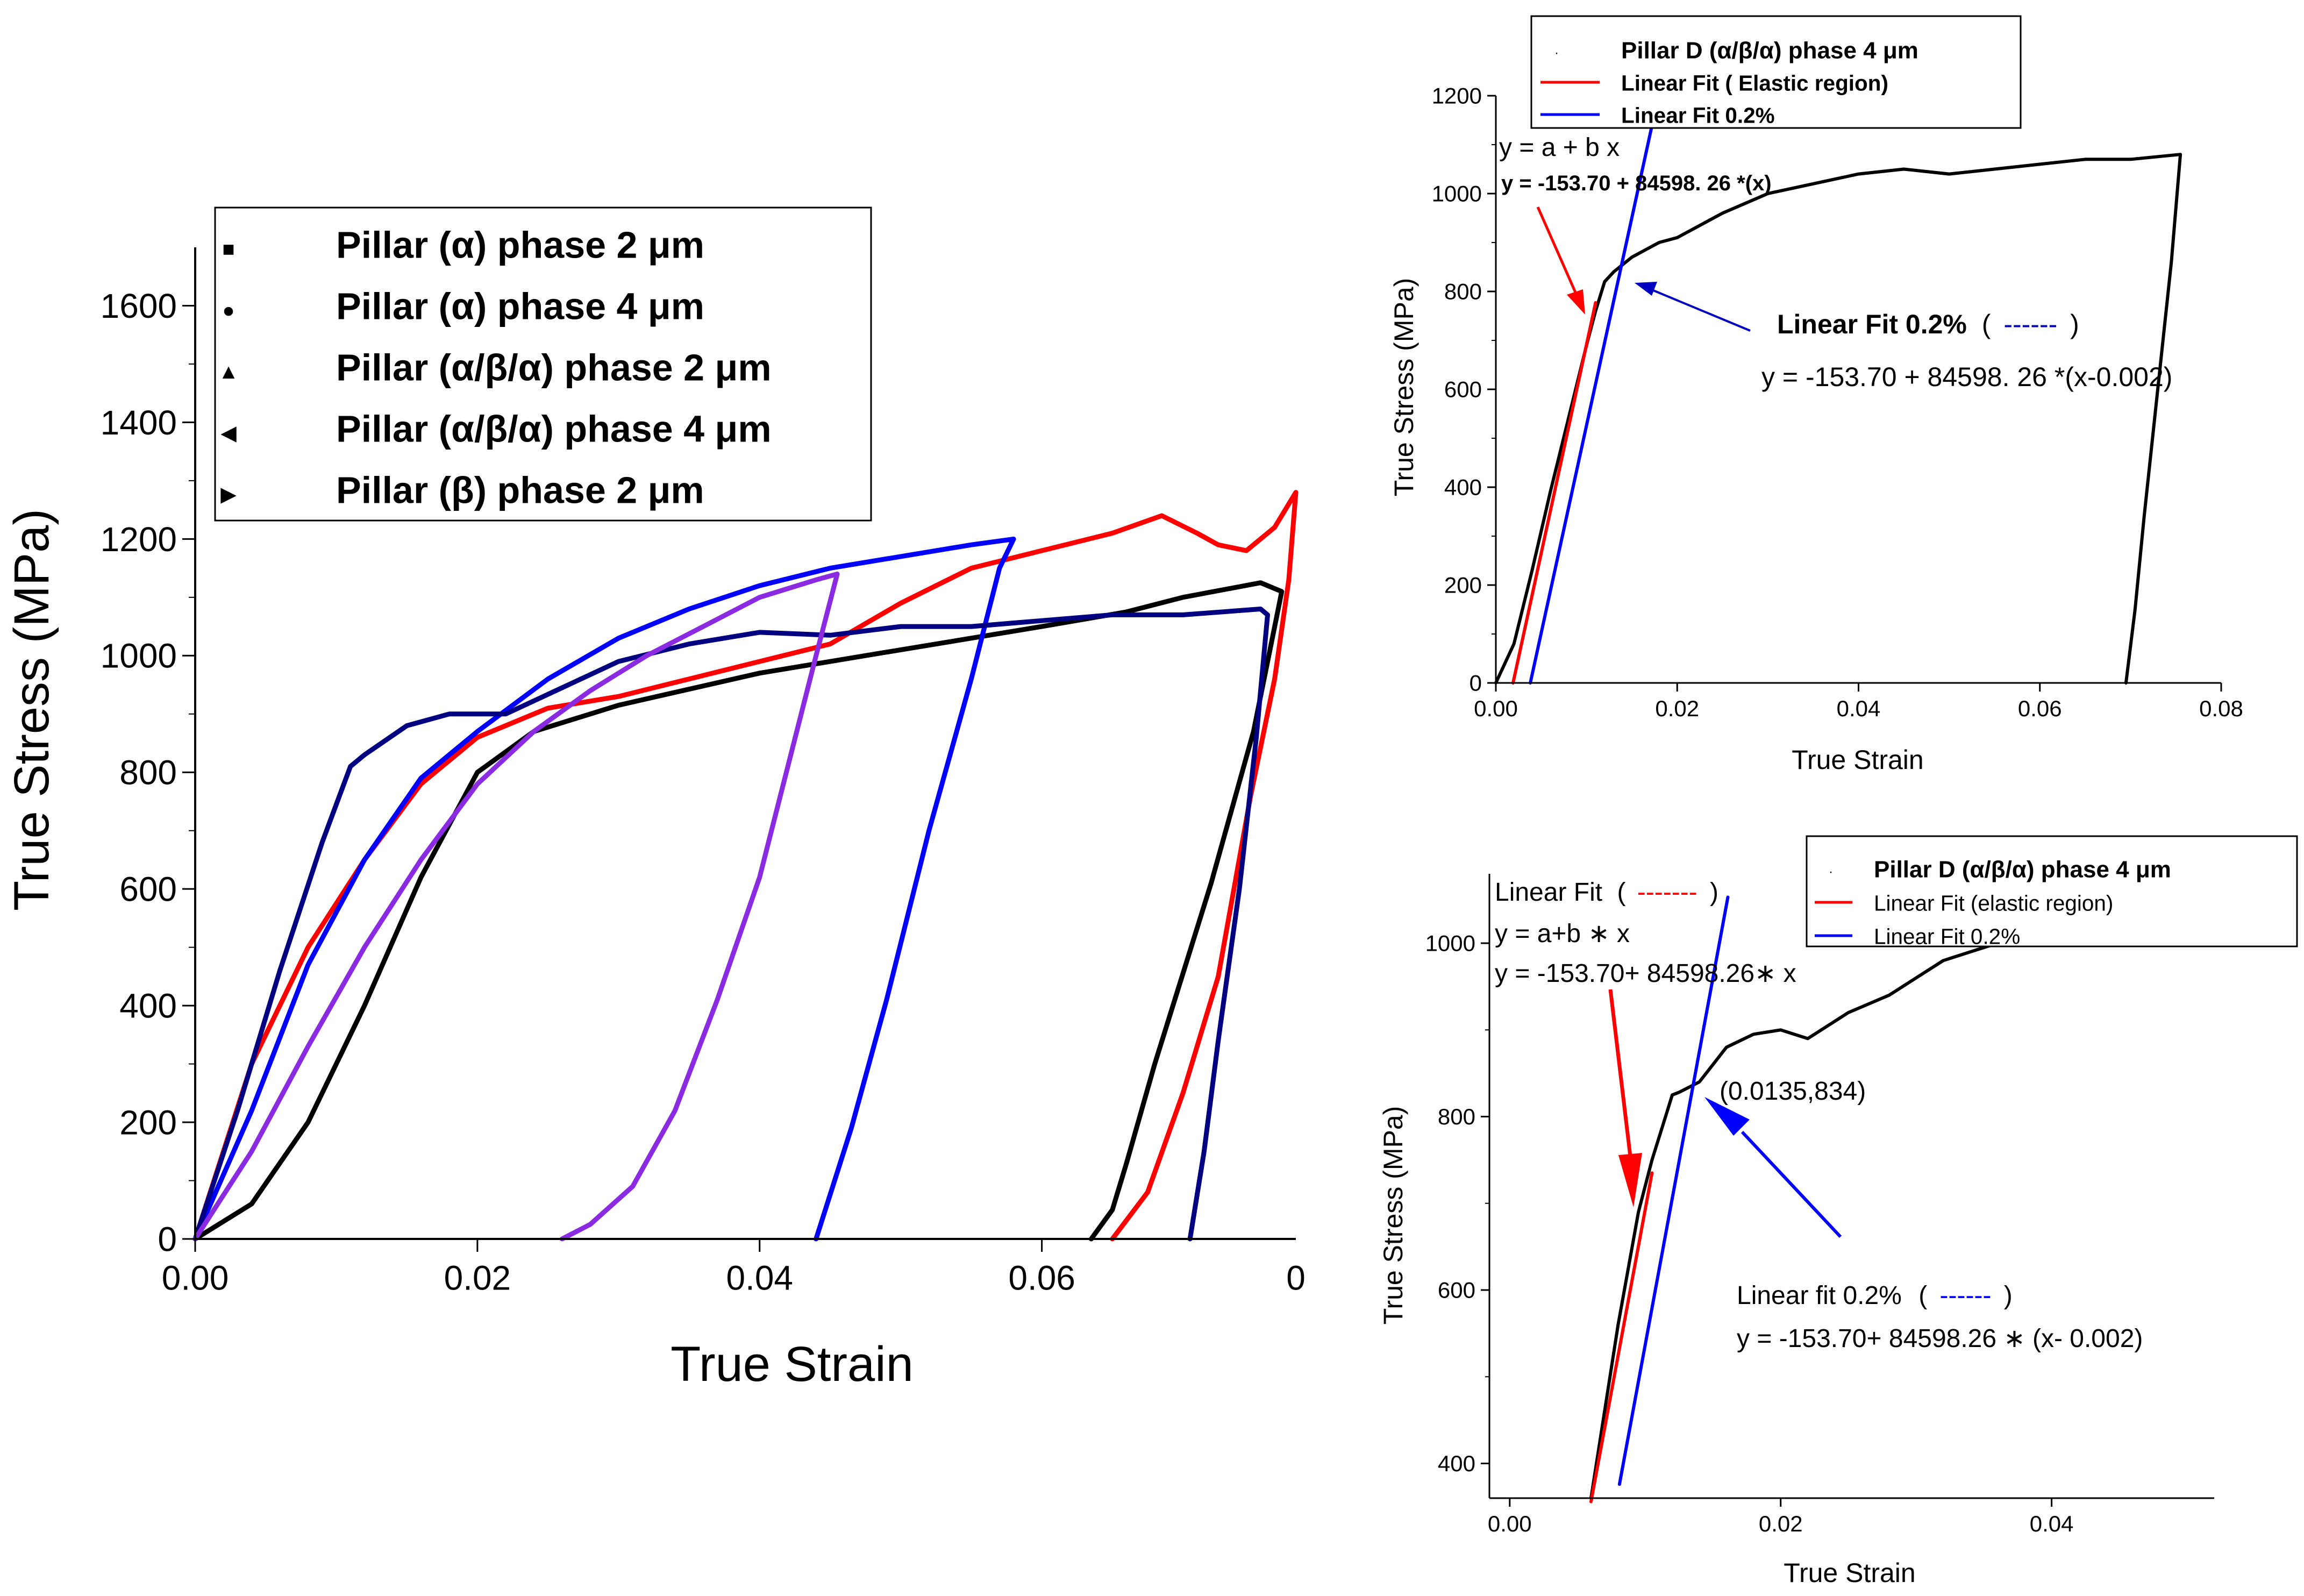  I want to click on chart3-legend-box, so click(2052, 891).